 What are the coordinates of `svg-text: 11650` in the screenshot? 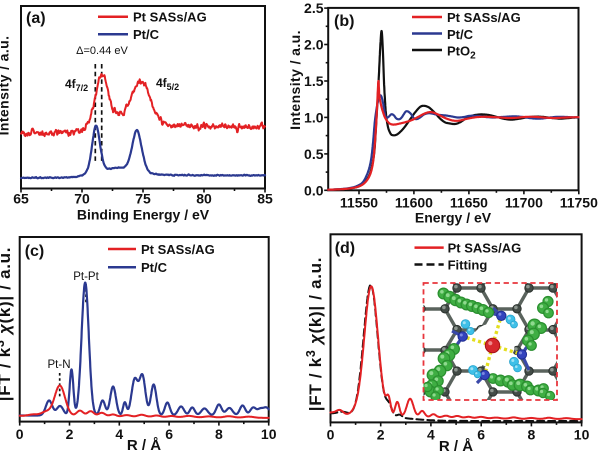 It's located at (469, 203).